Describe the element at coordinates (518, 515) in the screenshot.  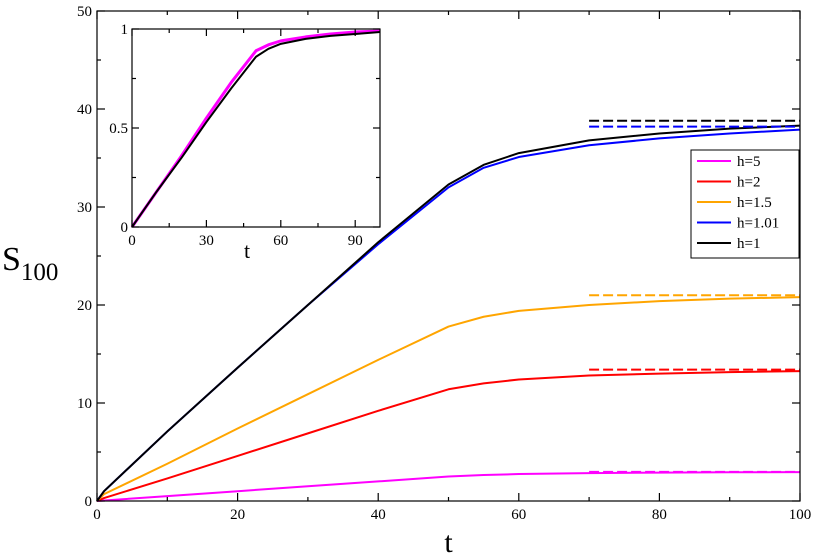
I see `x-tick-label: 60` at that location.